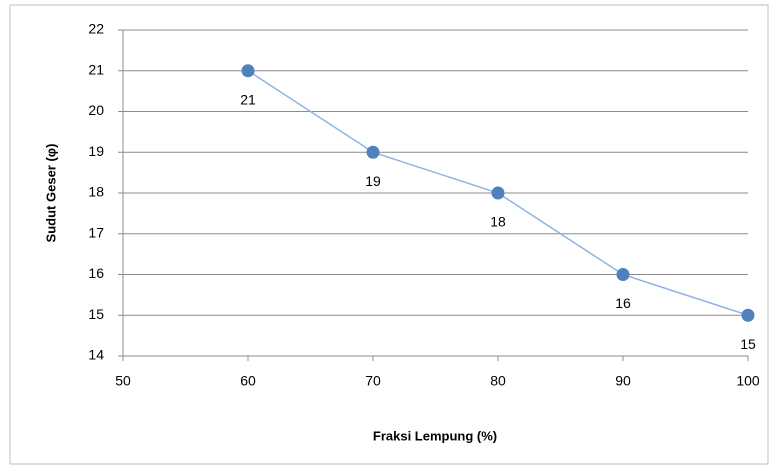  I want to click on y-tick-label: 16, so click(96, 273).